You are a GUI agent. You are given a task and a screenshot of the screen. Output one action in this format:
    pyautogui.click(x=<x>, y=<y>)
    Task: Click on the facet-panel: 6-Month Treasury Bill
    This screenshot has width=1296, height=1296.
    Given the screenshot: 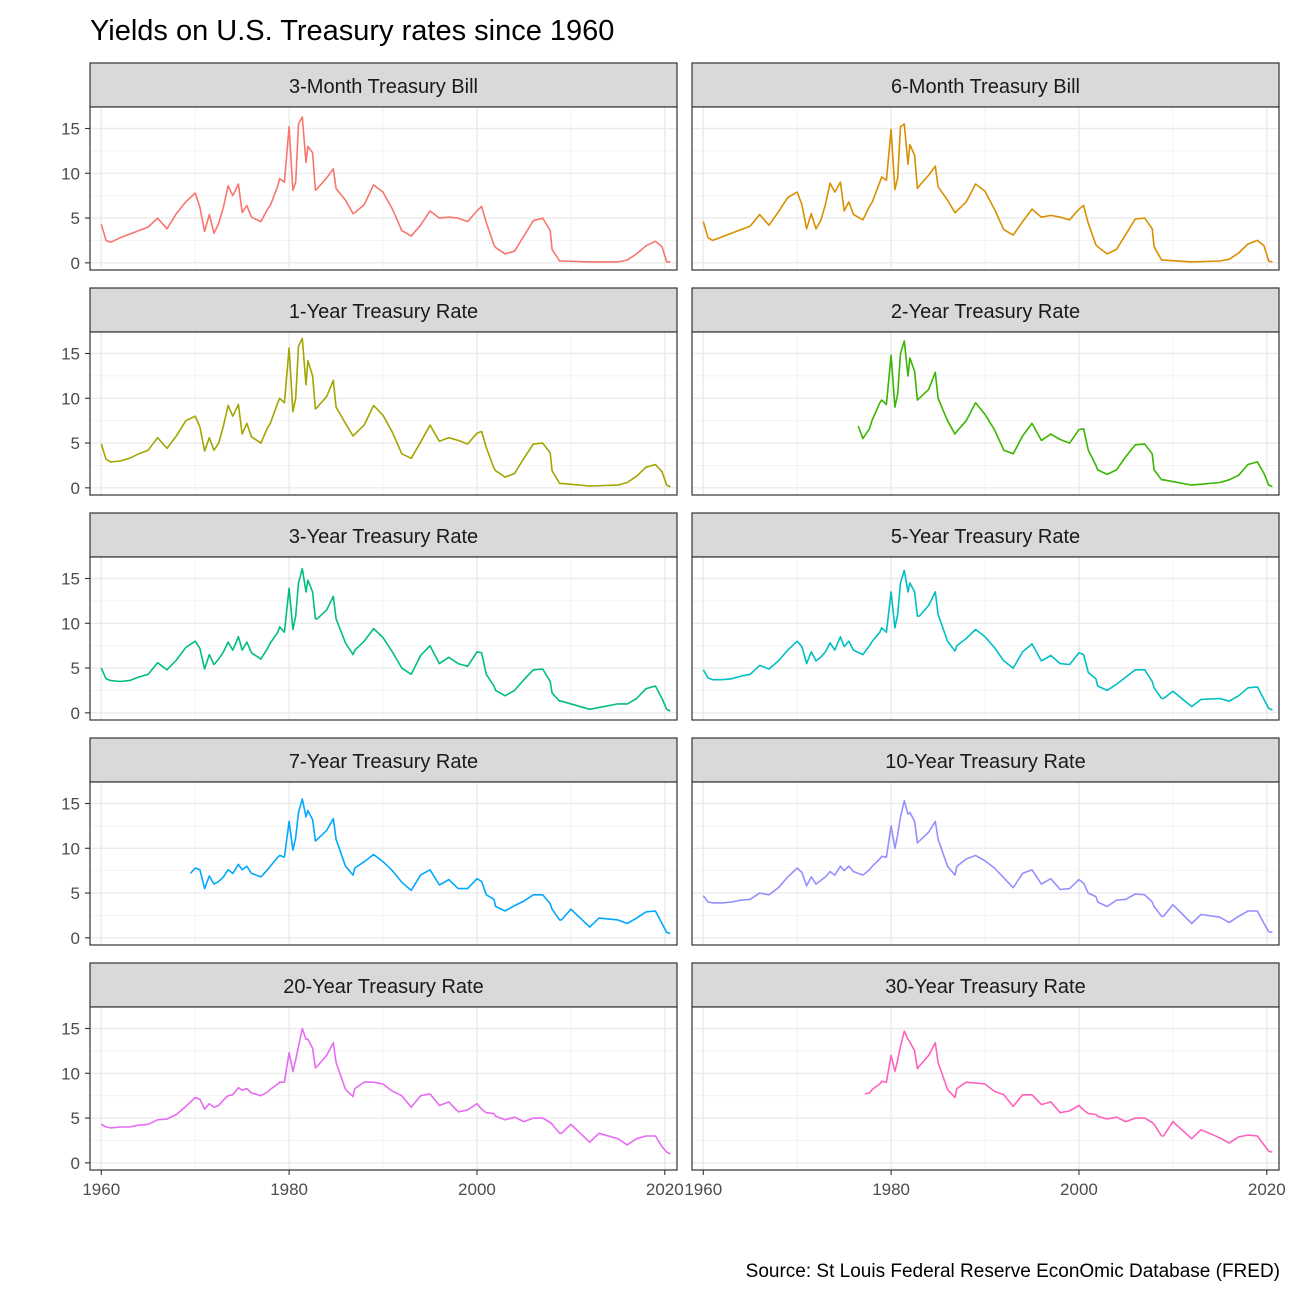 What is the action you would take?
    pyautogui.click(x=985, y=166)
    